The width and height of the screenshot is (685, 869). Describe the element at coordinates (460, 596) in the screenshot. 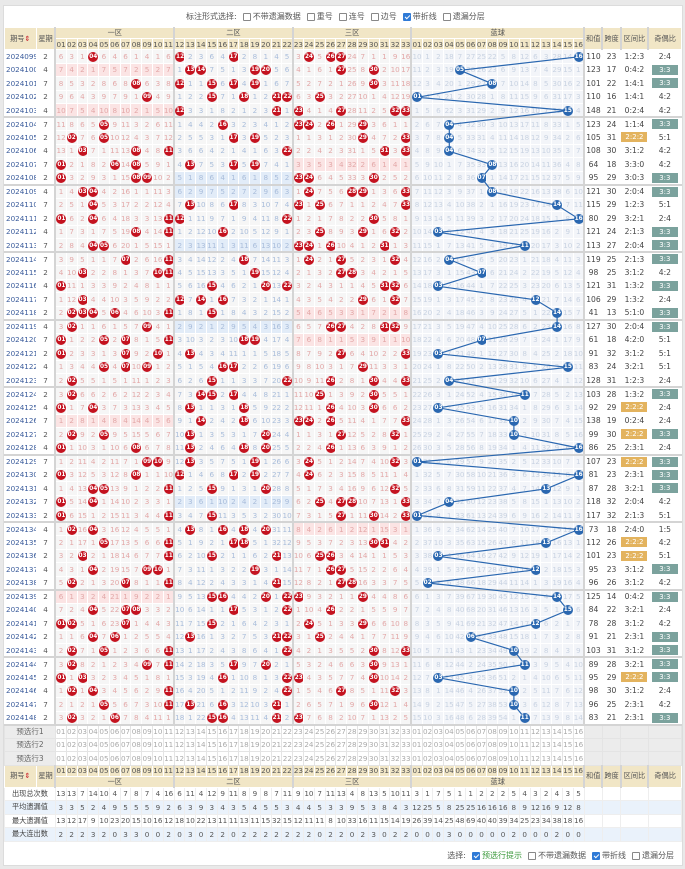

I see `blue-omission-cell: 39` at that location.